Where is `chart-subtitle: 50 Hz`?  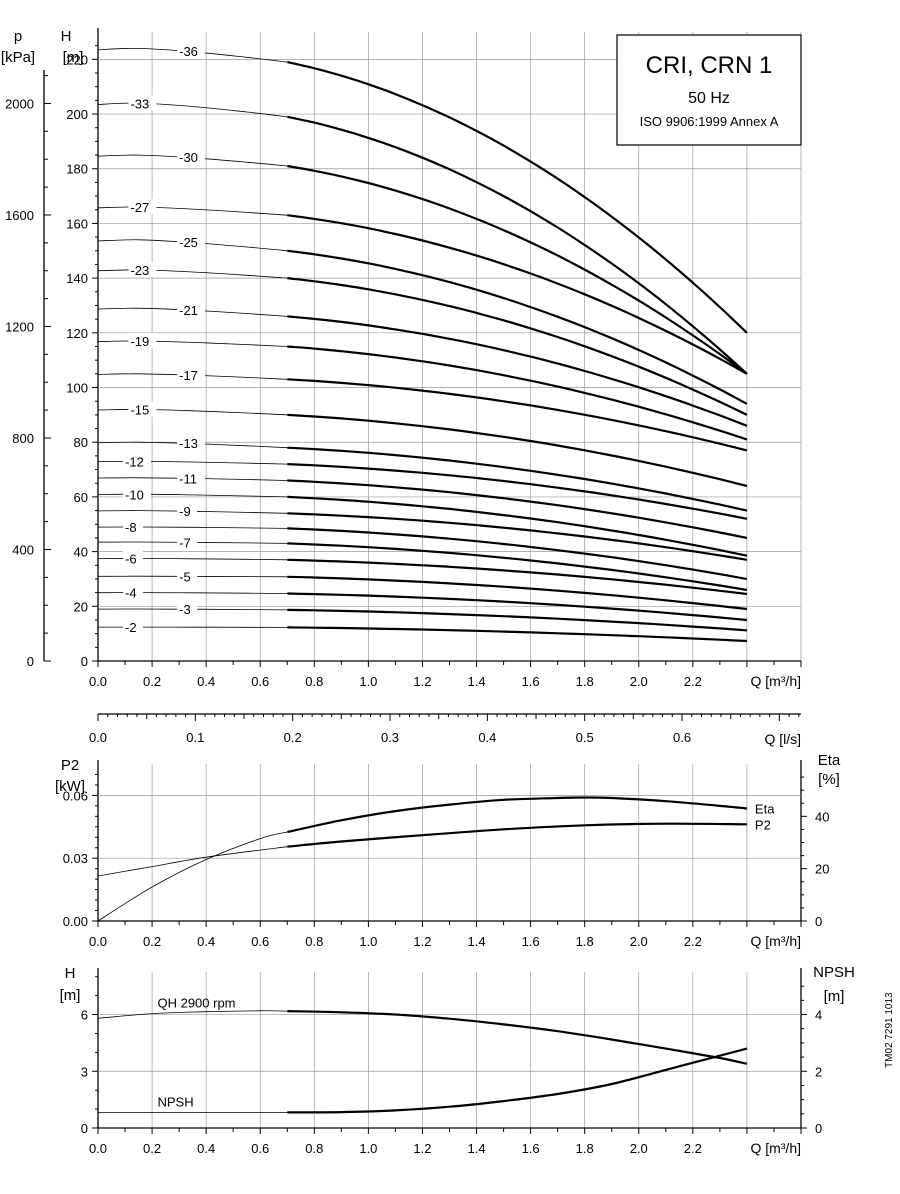
chart-subtitle: 50 Hz is located at coordinates (709, 98).